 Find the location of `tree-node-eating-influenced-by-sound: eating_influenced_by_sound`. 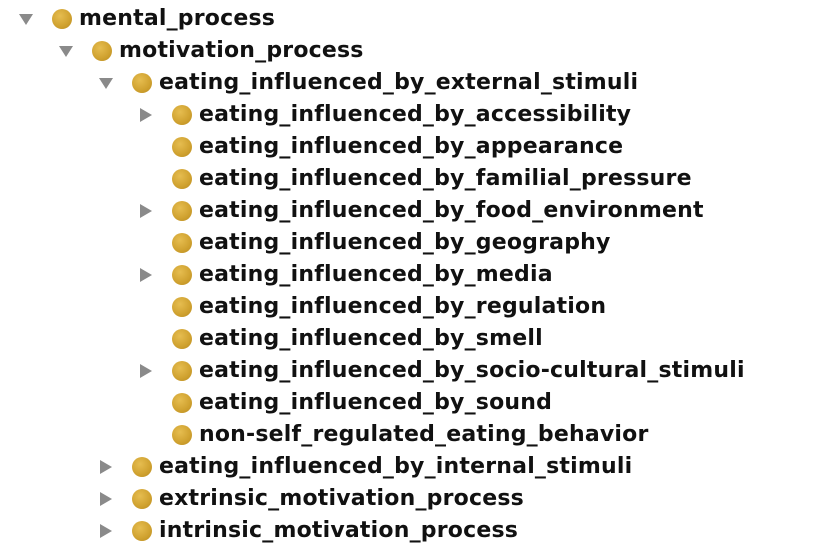

tree-node-eating-influenced-by-sound: eating_influenced_by_sound is located at coordinates (345, 403).